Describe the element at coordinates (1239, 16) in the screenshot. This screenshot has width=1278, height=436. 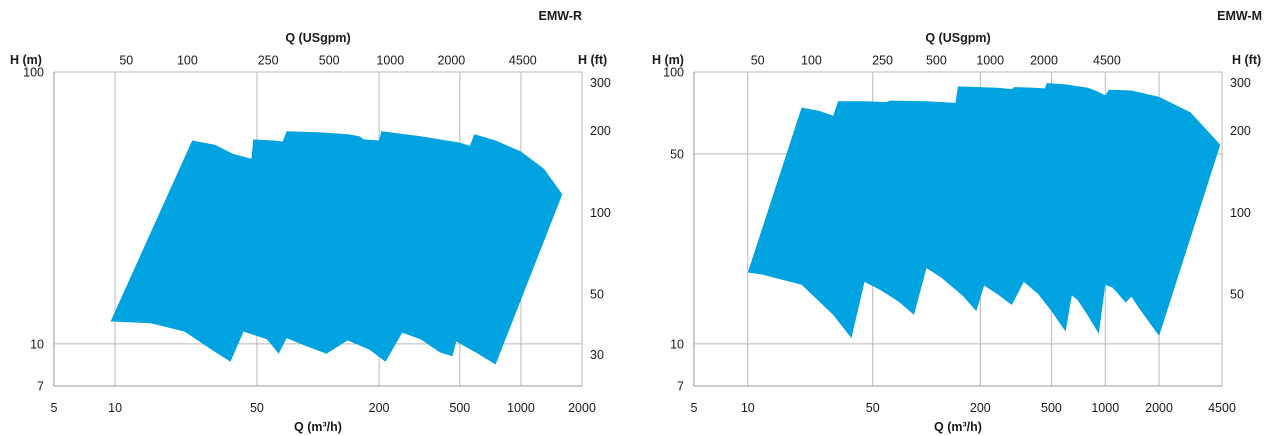
I see `chart-title: EMW-M` at that location.